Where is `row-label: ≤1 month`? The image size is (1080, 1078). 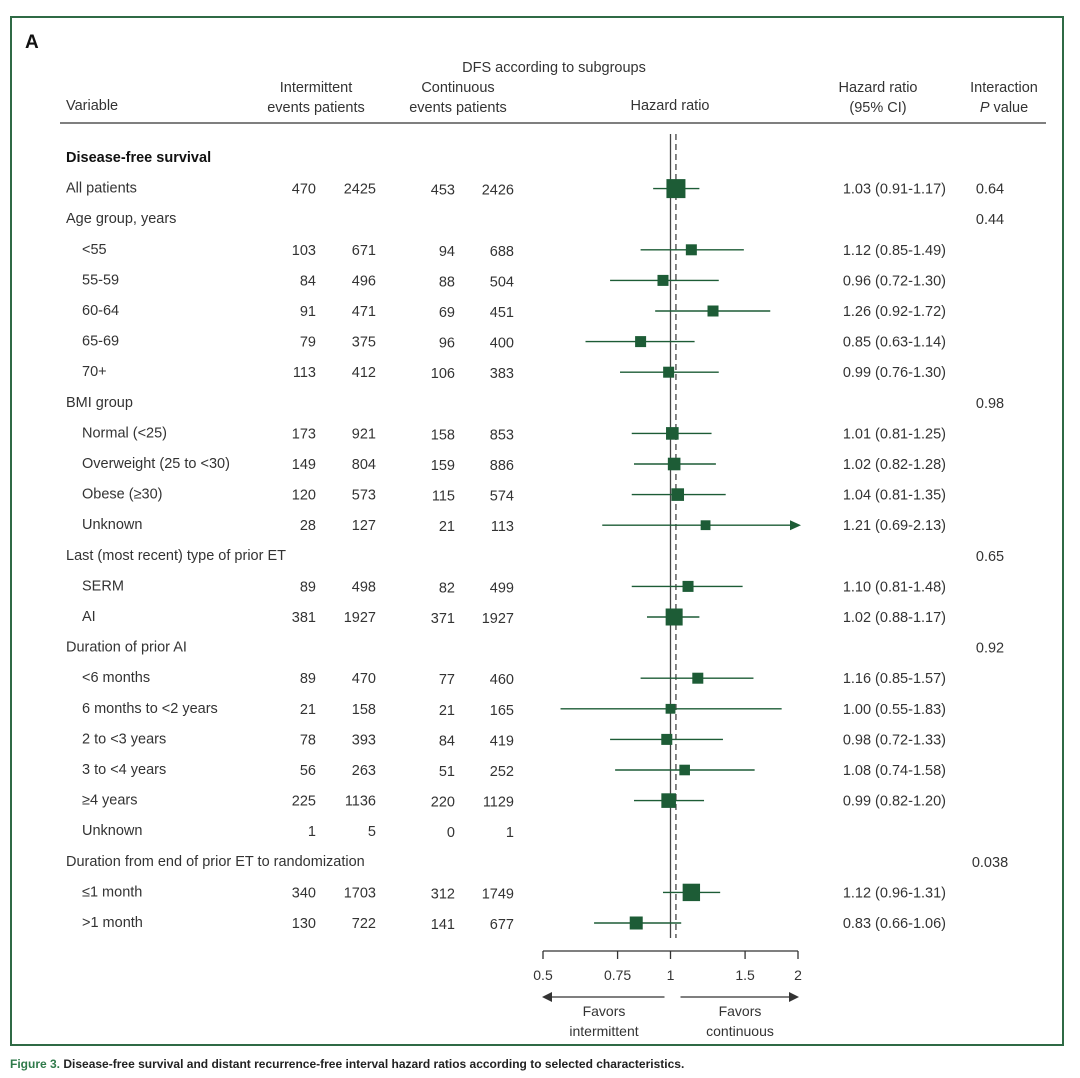
row-label: ≤1 month is located at coordinates (112, 892).